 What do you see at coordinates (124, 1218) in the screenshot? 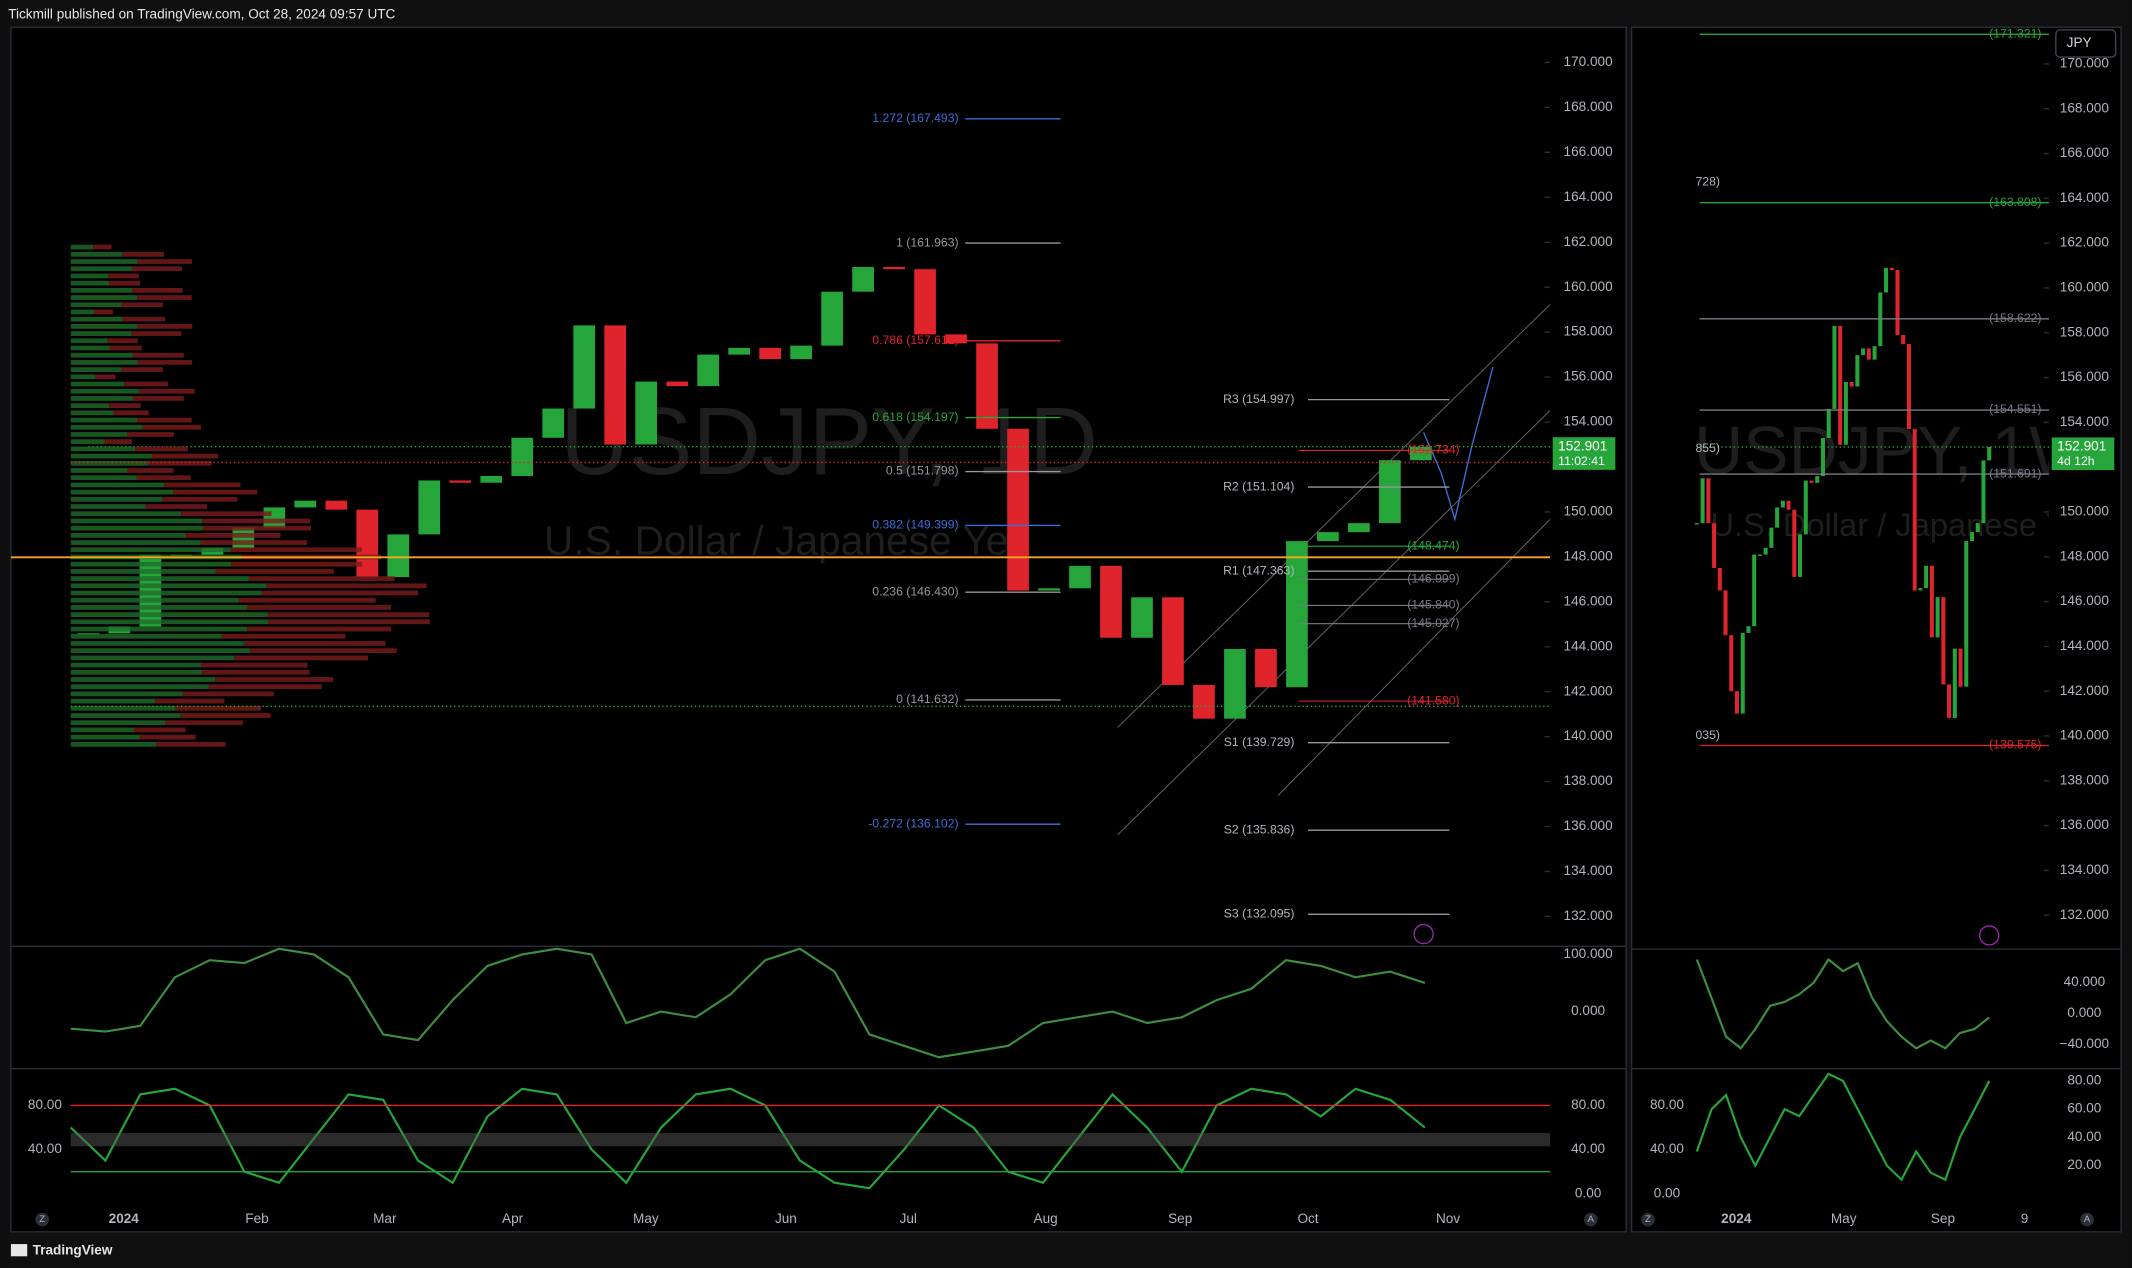
I see `x-tick-label: 2024` at bounding box center [124, 1218].